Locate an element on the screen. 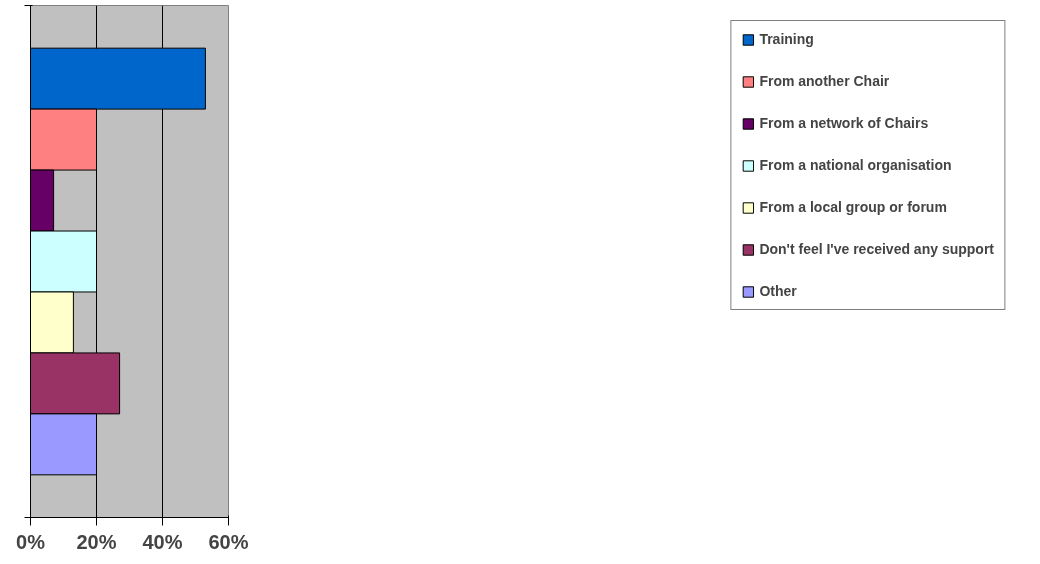  legend-label: Don't feel I've received any support is located at coordinates (876, 249).